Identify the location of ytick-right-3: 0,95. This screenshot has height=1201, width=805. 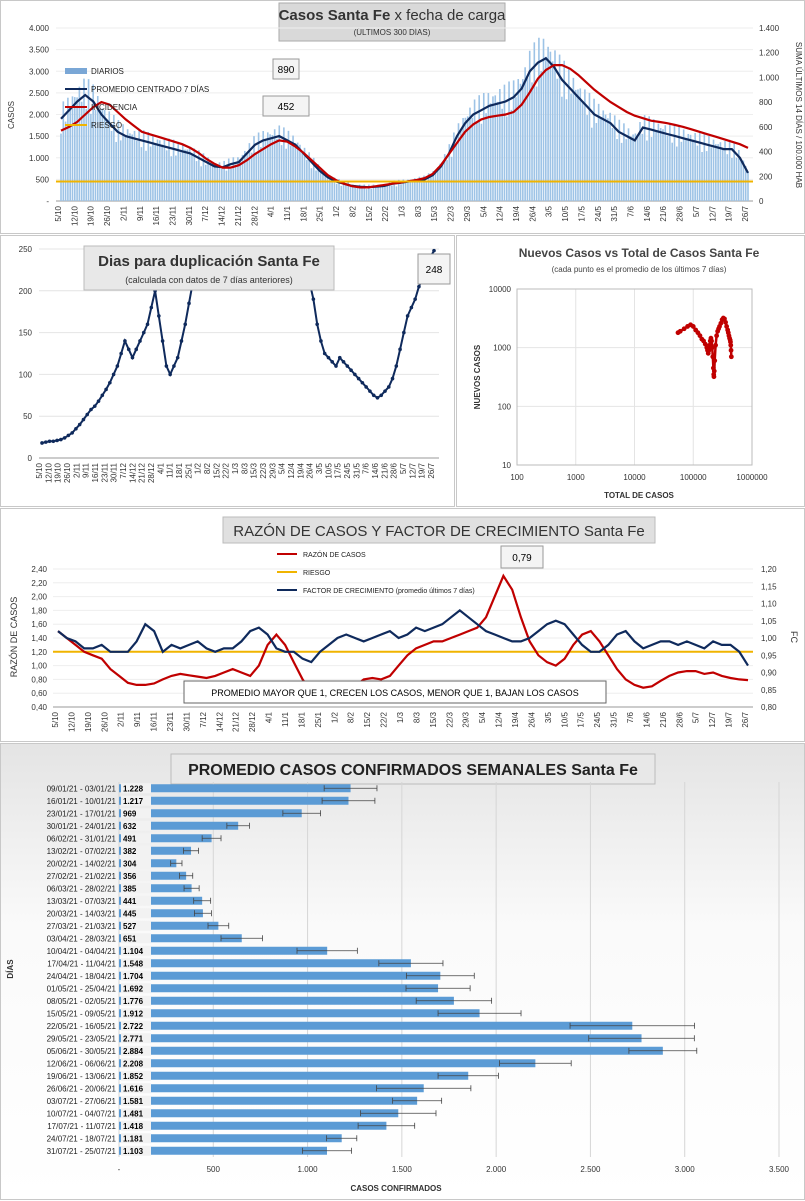
(769, 655).